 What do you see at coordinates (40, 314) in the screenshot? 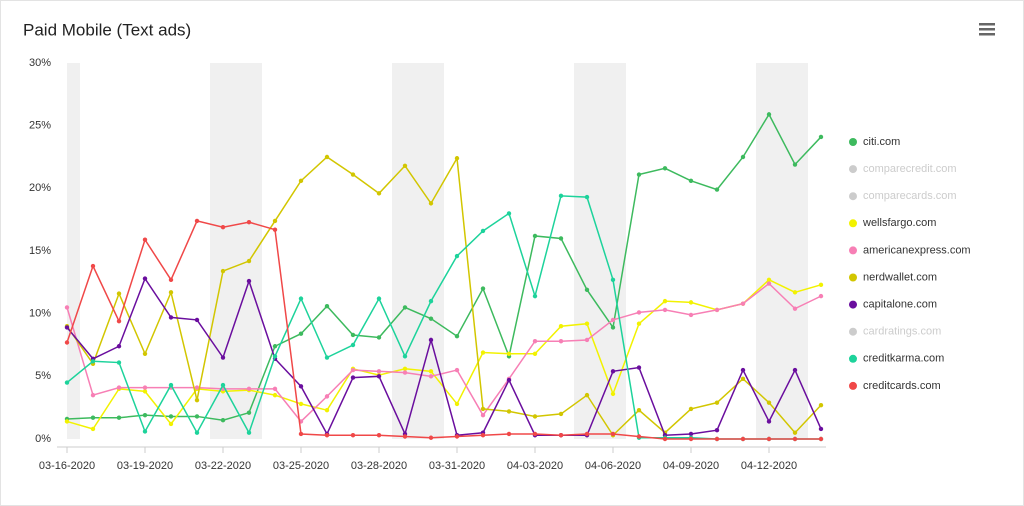
I see `y-tick-label: 10%` at bounding box center [40, 314].